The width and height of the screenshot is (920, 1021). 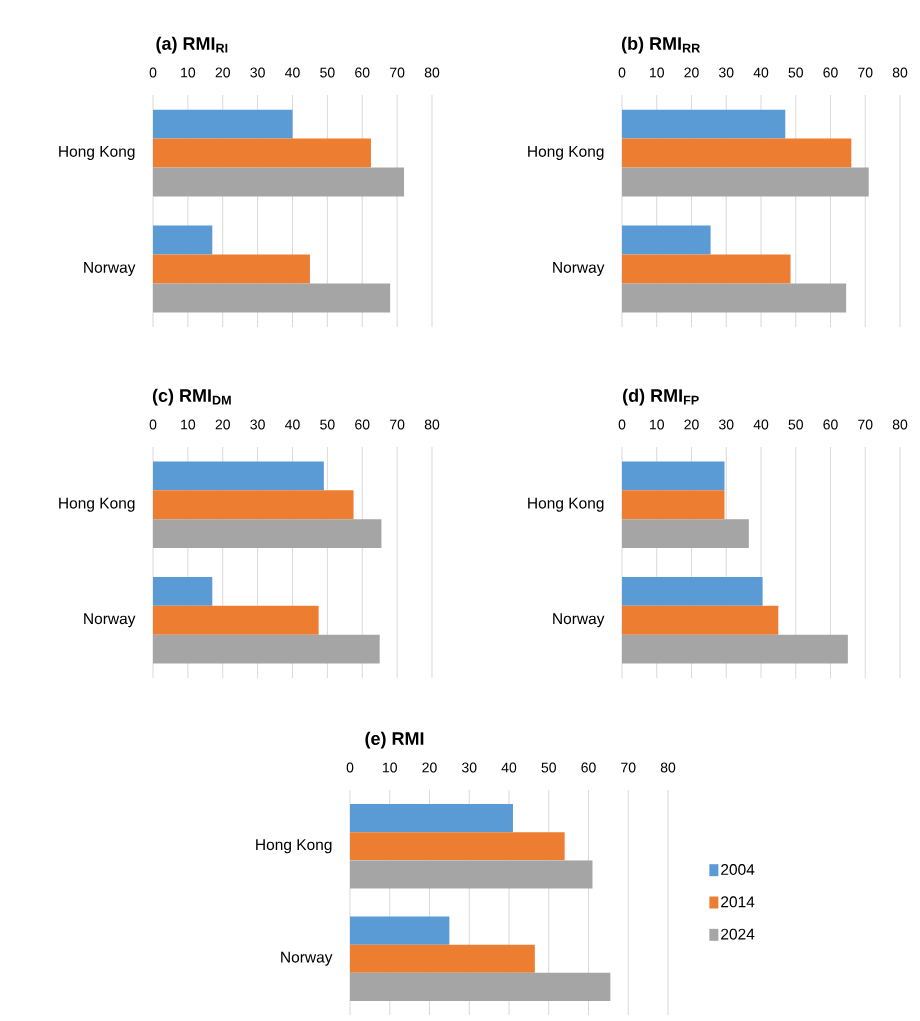 I want to click on legend-label: 2004, so click(x=738, y=870).